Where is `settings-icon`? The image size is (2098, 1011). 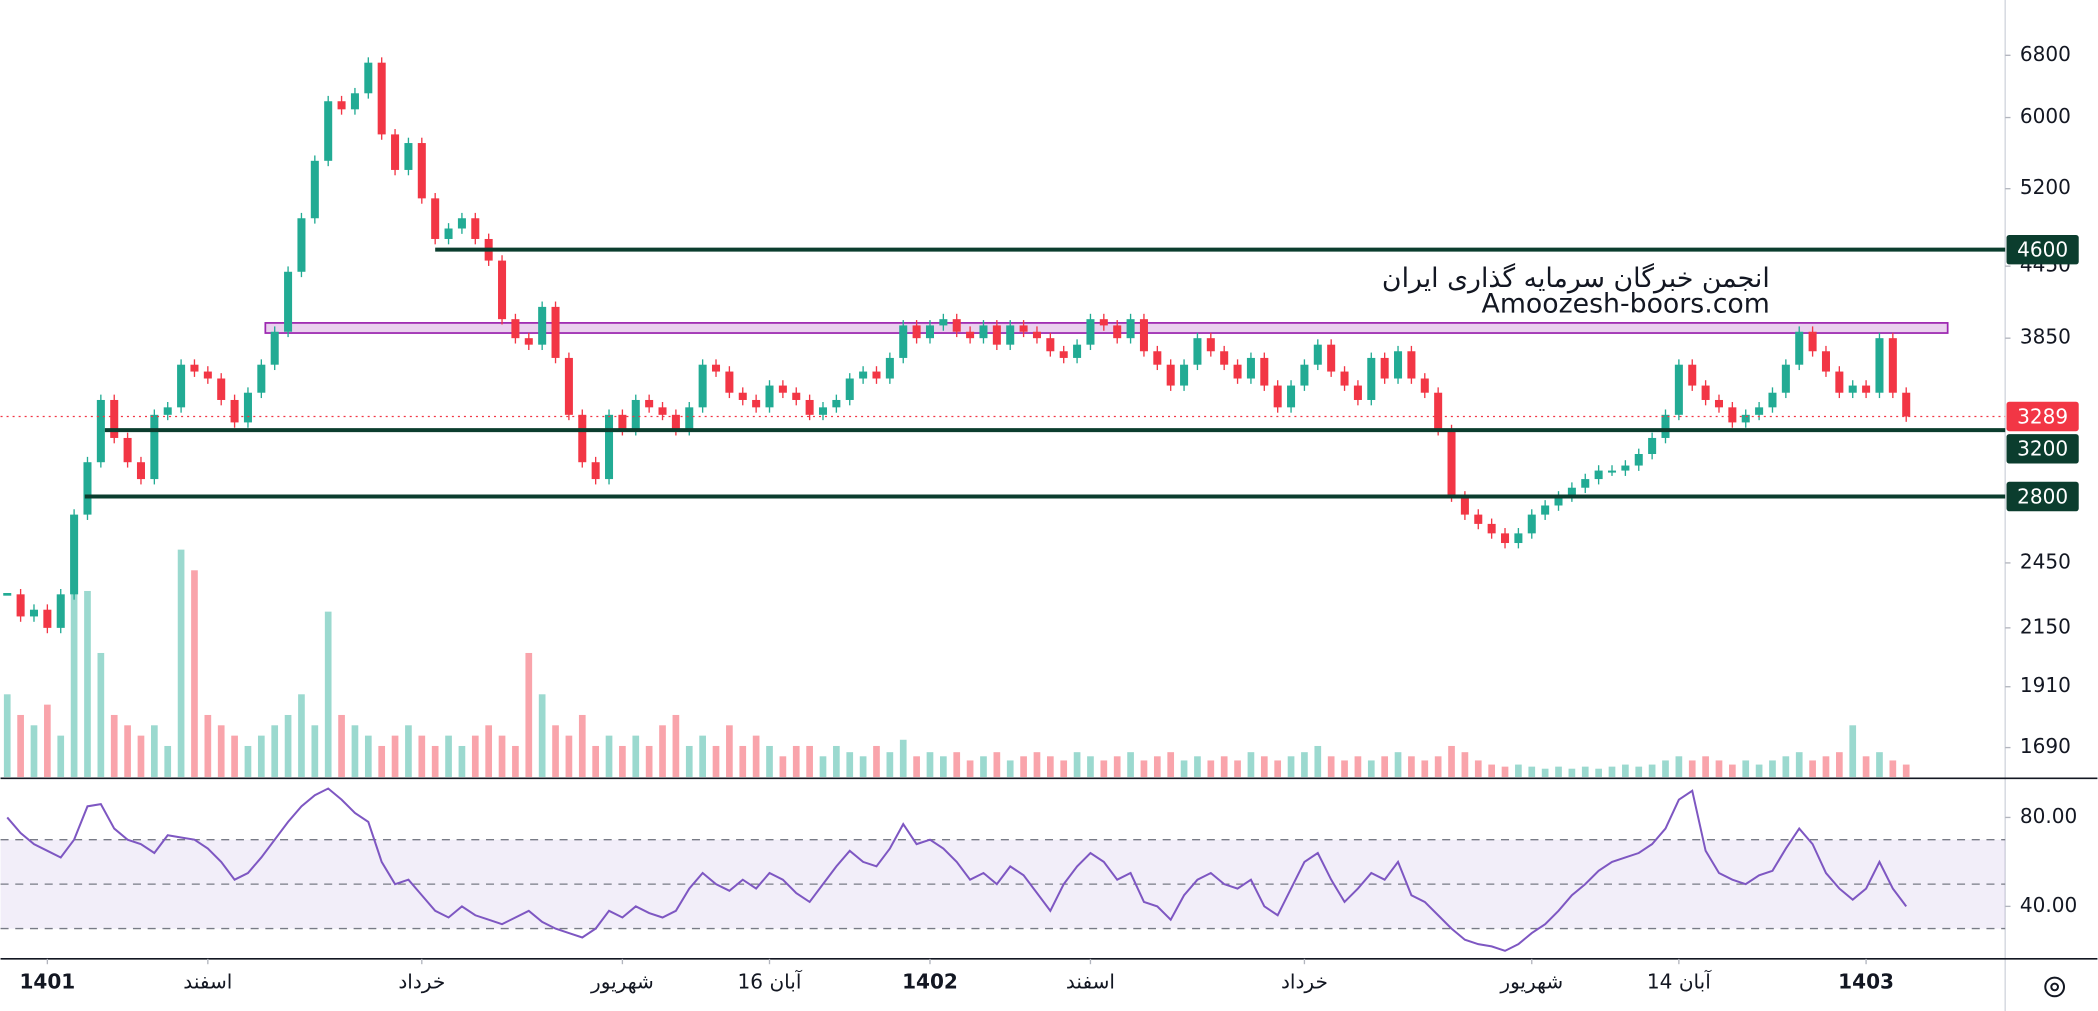 settings-icon is located at coordinates (2055, 987).